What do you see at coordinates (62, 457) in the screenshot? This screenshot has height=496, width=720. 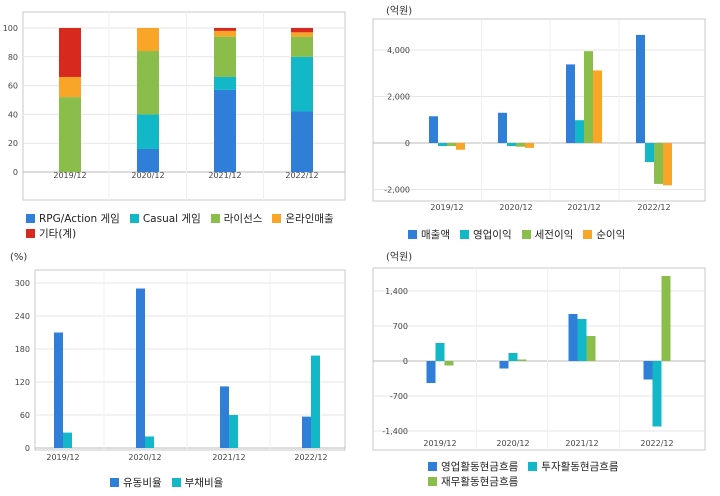 I see `x-tick-label: 2019/12` at bounding box center [62, 457].